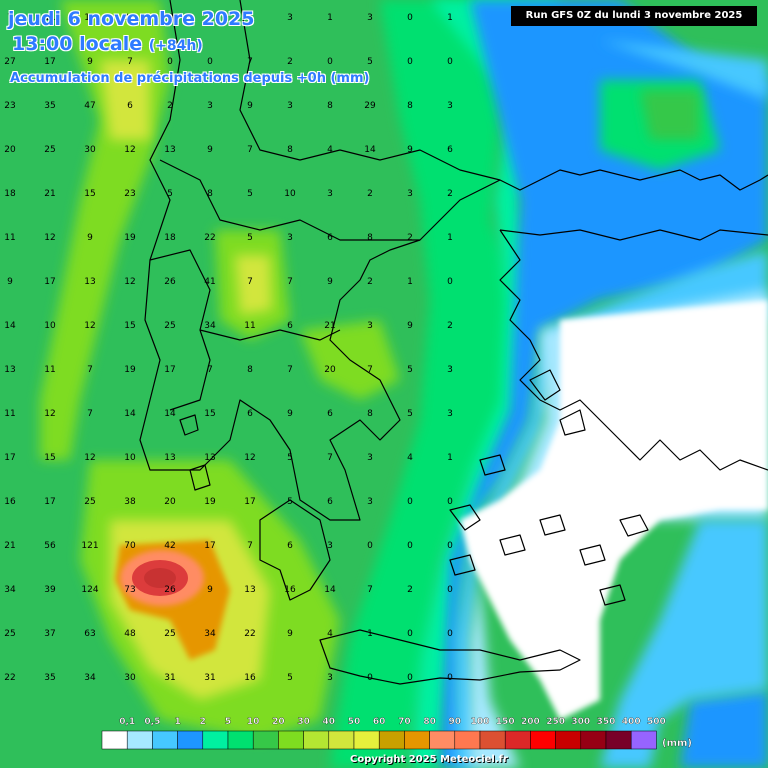 Image resolution: width=768 pixels, height=768 pixels. What do you see at coordinates (9, 62) in the screenshot?
I see `grid-value: 27` at bounding box center [9, 62].